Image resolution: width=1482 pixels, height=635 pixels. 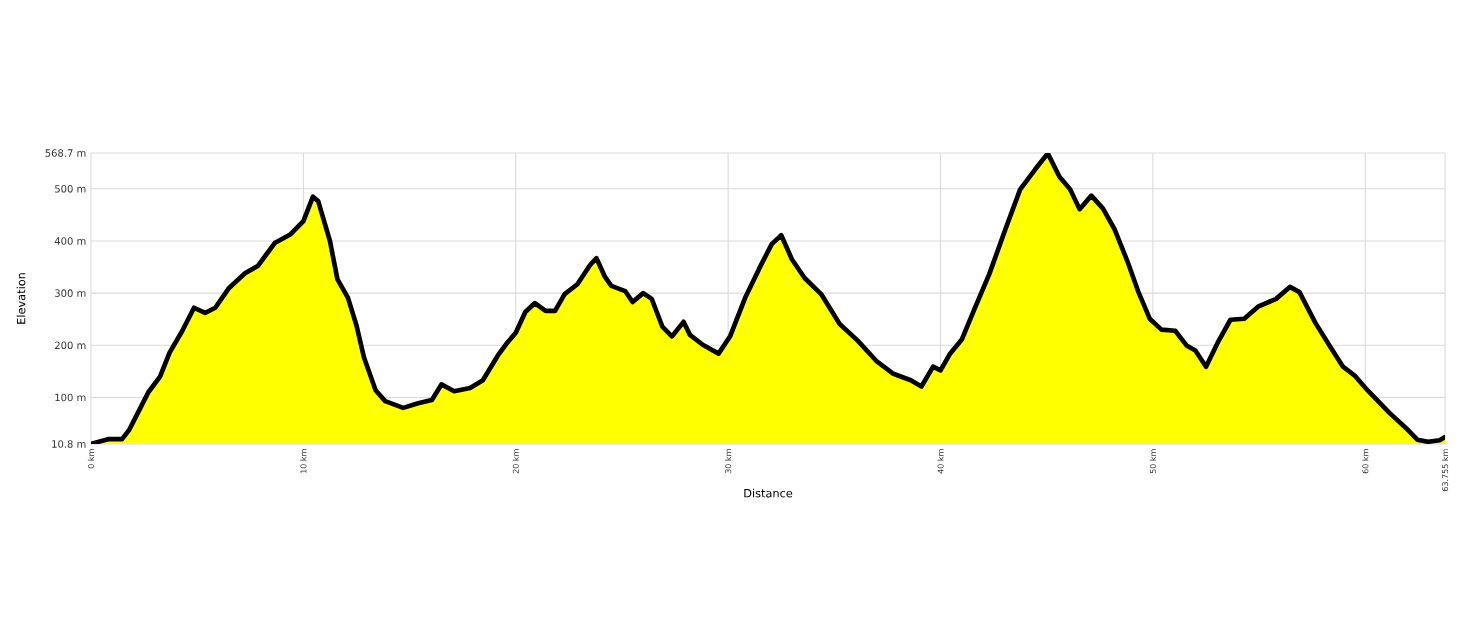 What do you see at coordinates (70, 397) in the screenshot?
I see `y-tick-label: 100 m` at bounding box center [70, 397].